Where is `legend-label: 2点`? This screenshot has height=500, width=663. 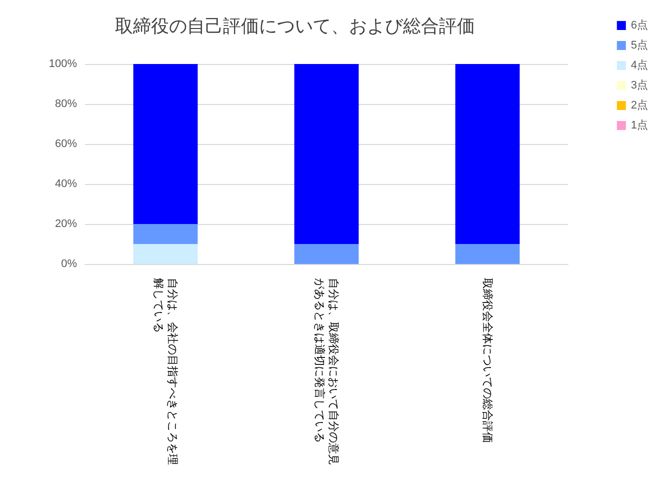 legend-label: 2点 is located at coordinates (639, 105).